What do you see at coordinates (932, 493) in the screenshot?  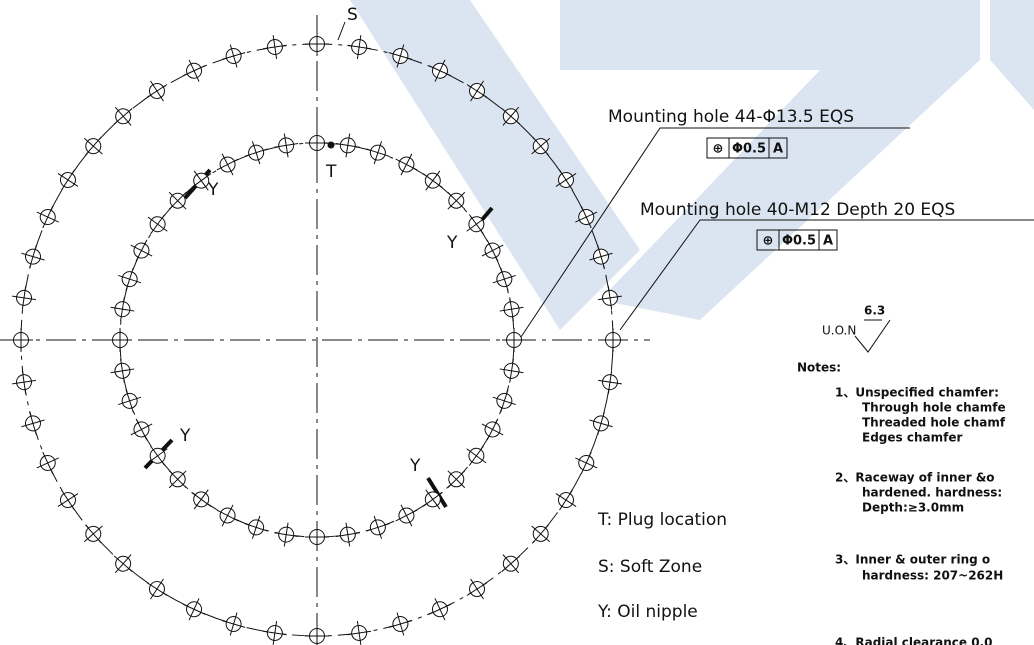 I see `note-line: hardened. hardness:` at bounding box center [932, 493].